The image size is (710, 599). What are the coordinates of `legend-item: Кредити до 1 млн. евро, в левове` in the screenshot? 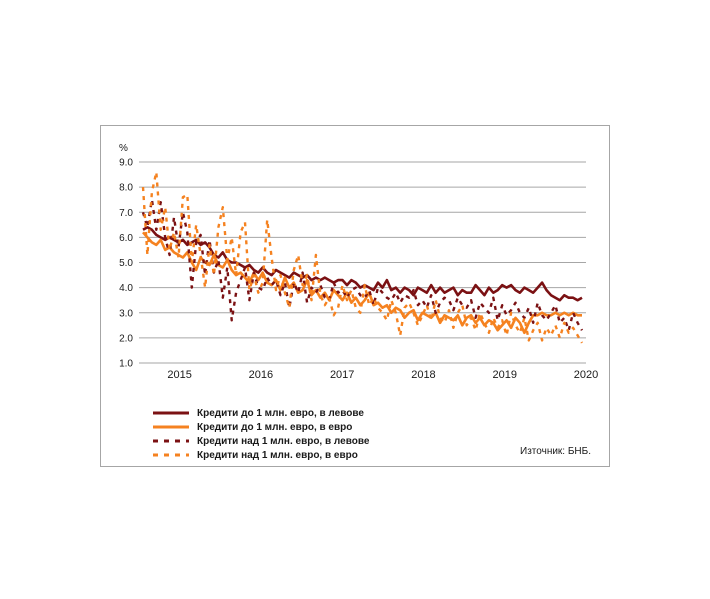 It's located at (261, 413).